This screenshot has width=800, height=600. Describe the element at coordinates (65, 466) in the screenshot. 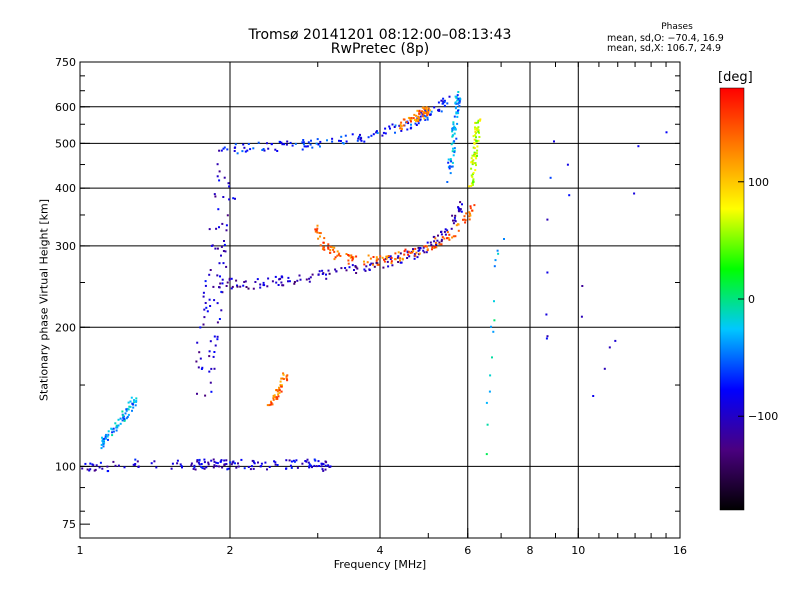

I see `y-tick-label: 100` at that location.